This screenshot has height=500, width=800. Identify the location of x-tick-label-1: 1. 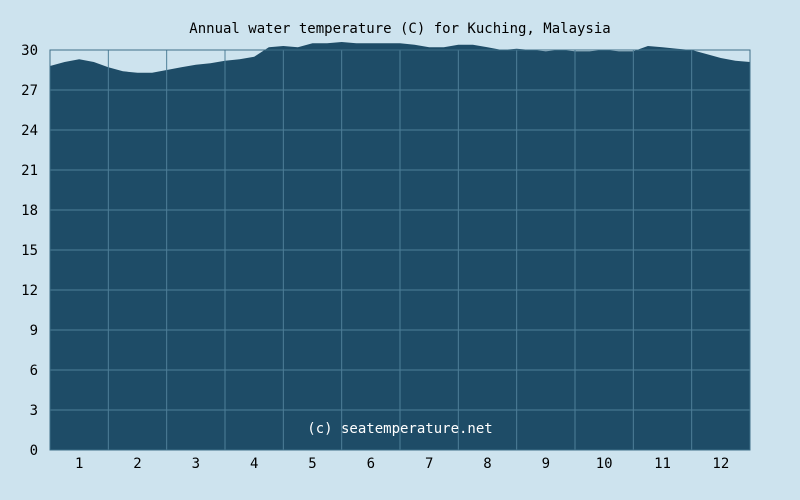
(79, 464).